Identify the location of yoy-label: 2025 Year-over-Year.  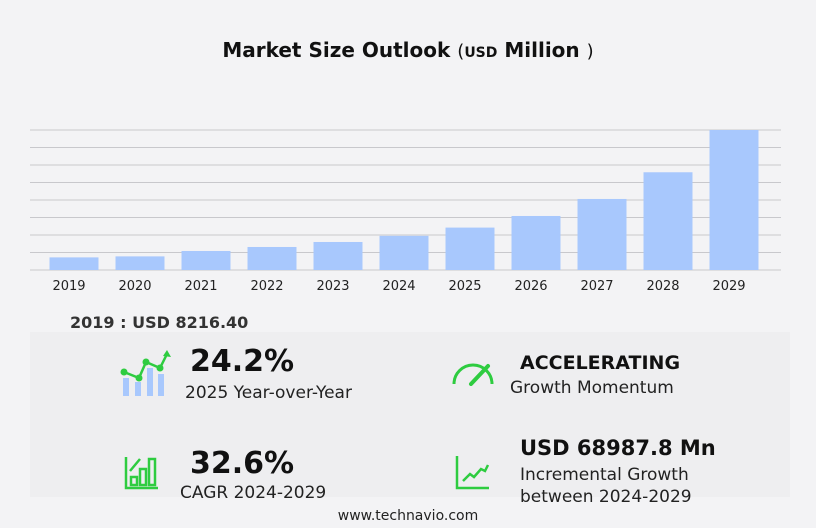
(268, 393).